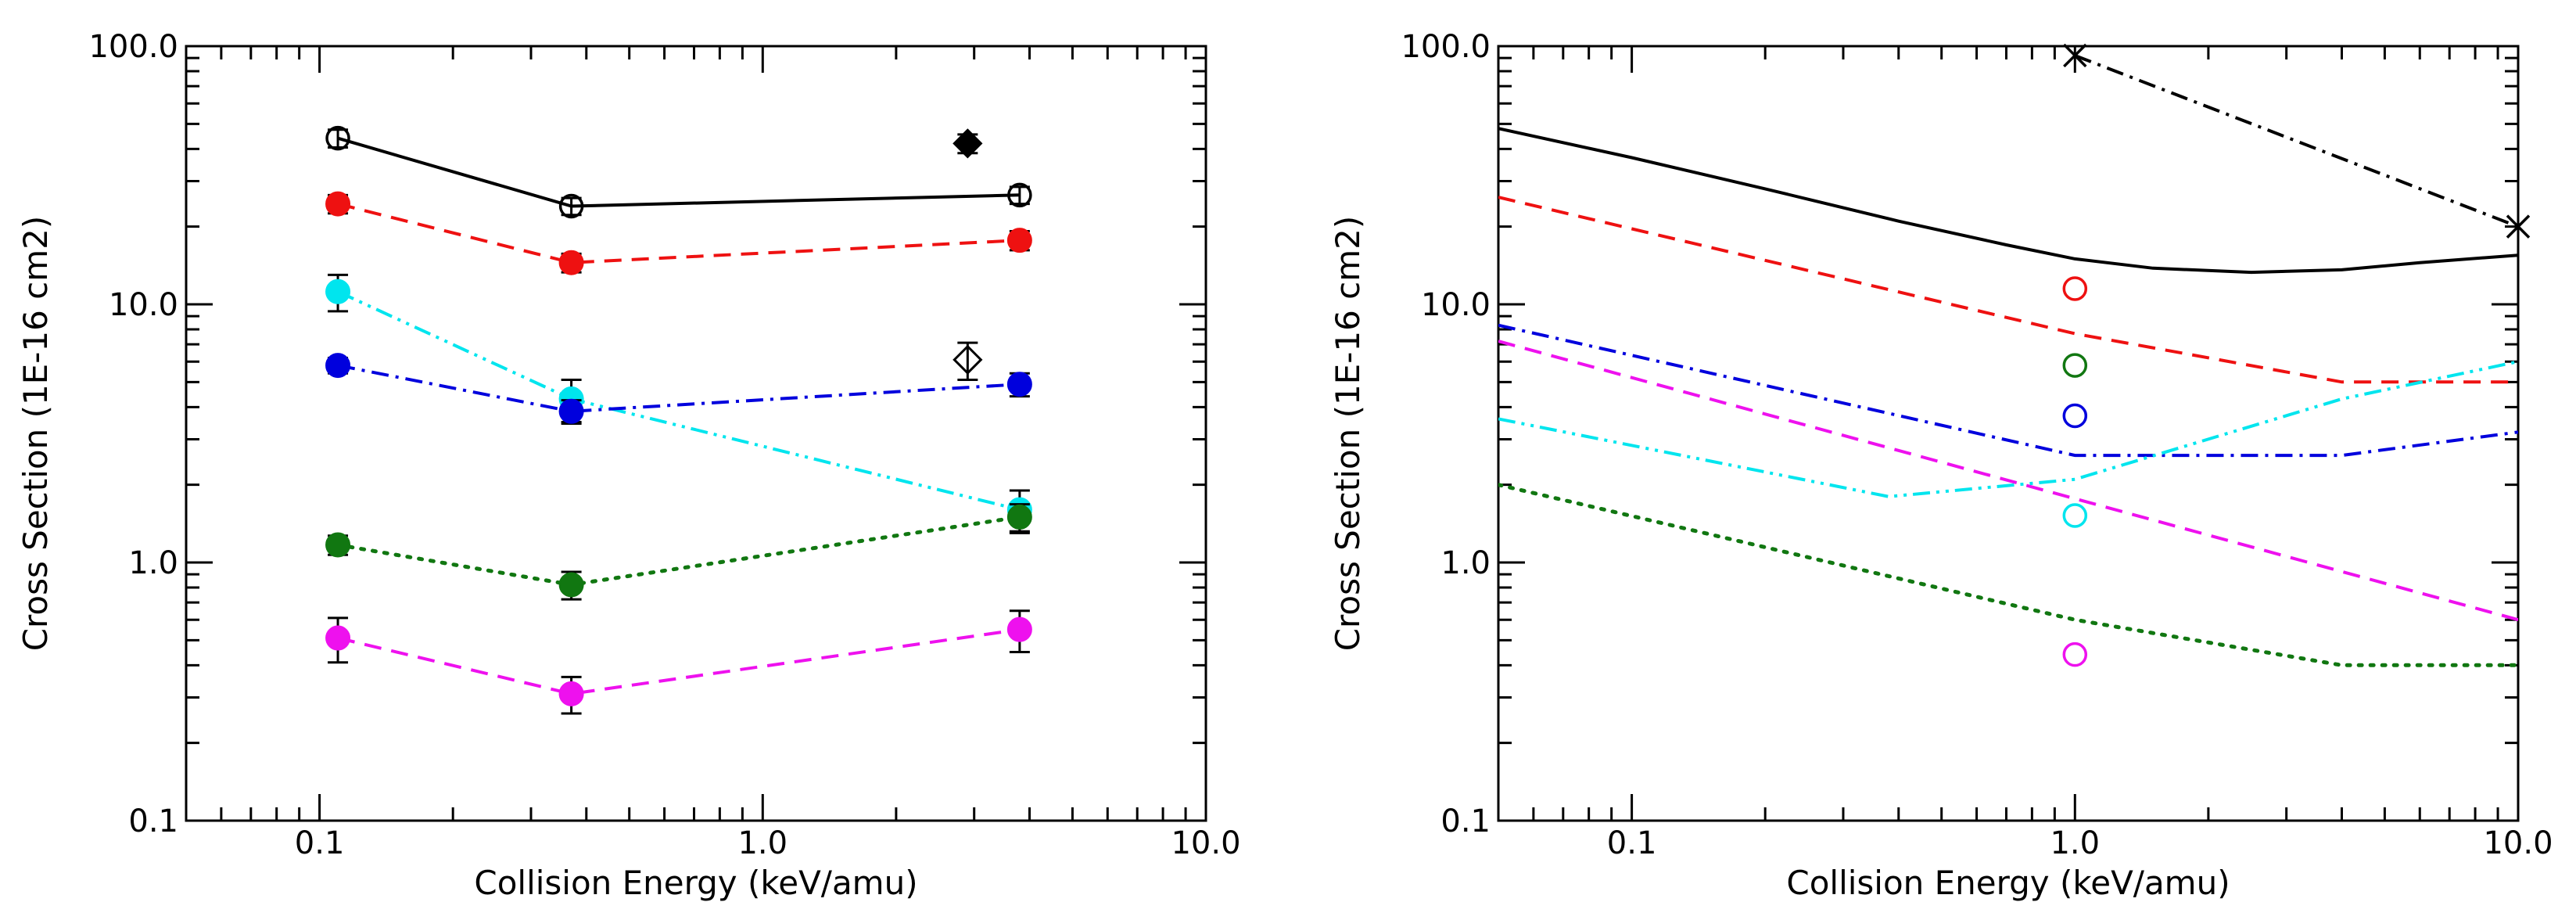 This screenshot has height=920, width=2576. What do you see at coordinates (2075, 365) in the screenshot?
I see `marker-green-point` at bounding box center [2075, 365].